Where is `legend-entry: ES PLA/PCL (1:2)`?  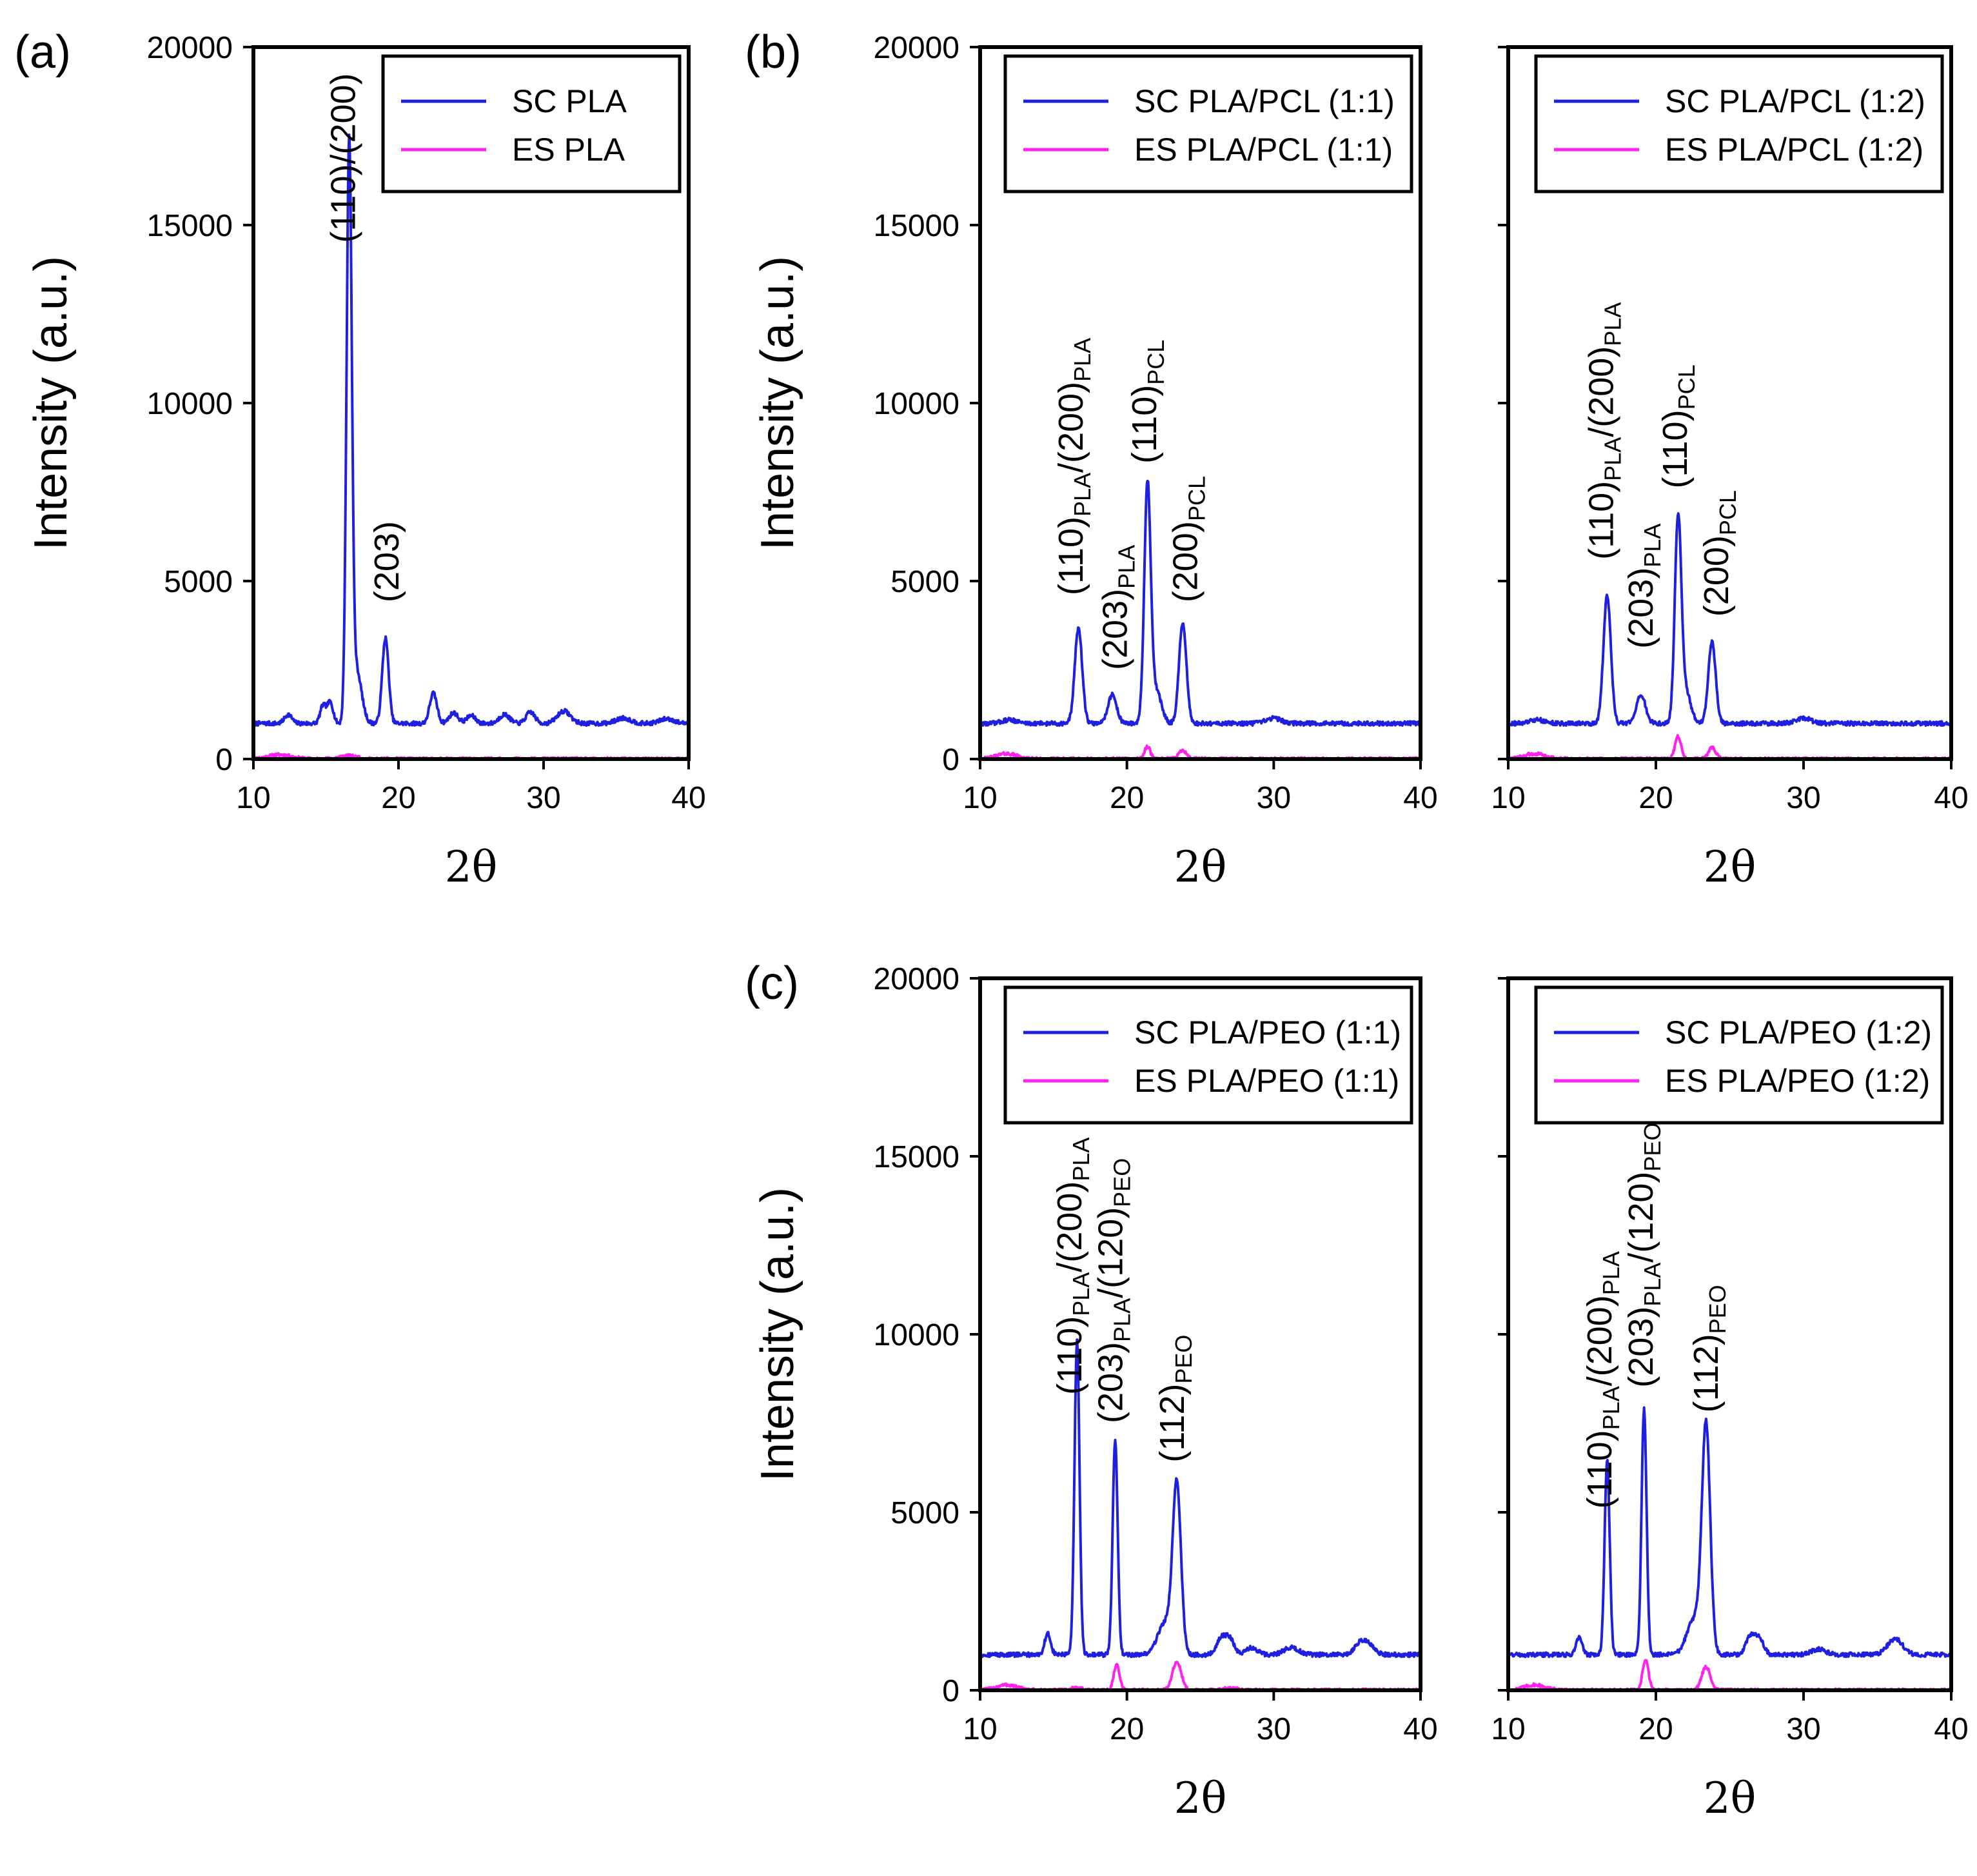
legend-entry: ES PLA/PCL (1:2) is located at coordinates (1794, 150).